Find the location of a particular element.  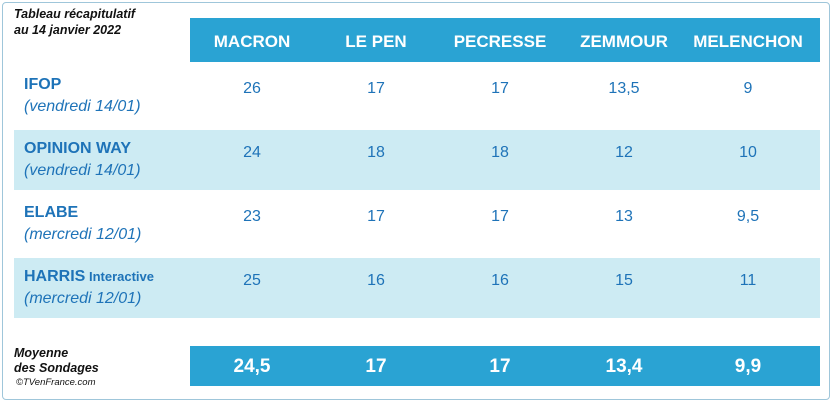

average-label-line-2: des Sondages is located at coordinates (56, 368).